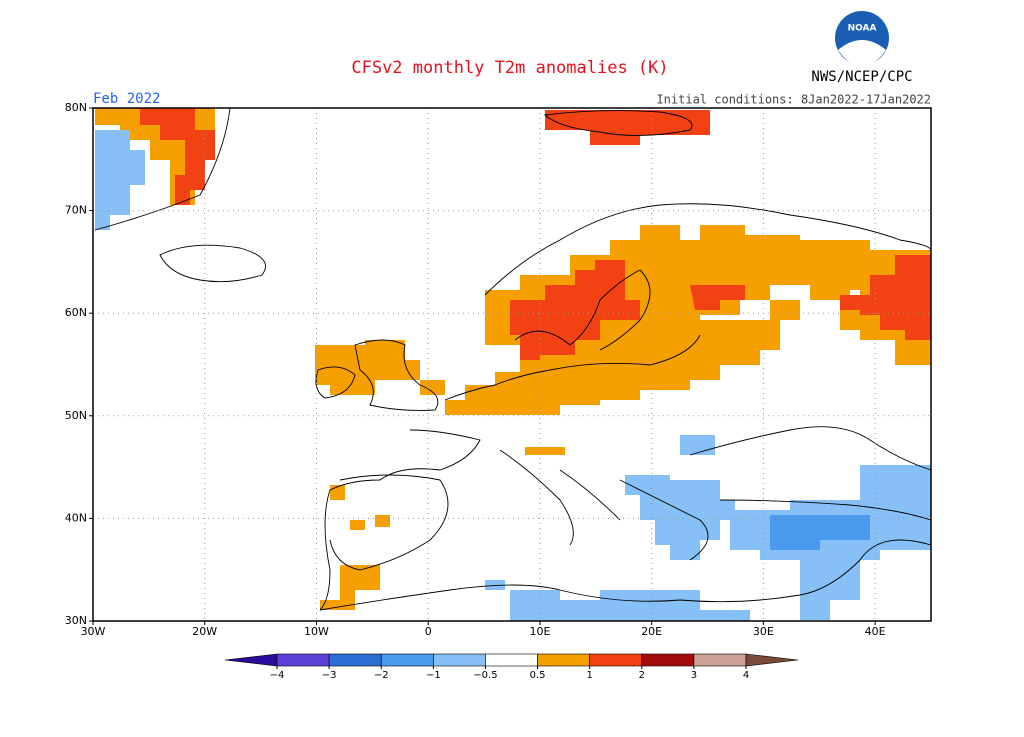 Image resolution: width=1024 pixels, height=737 pixels. What do you see at coordinates (76, 620) in the screenshot?
I see `lat-tick-label: 30N` at bounding box center [76, 620].